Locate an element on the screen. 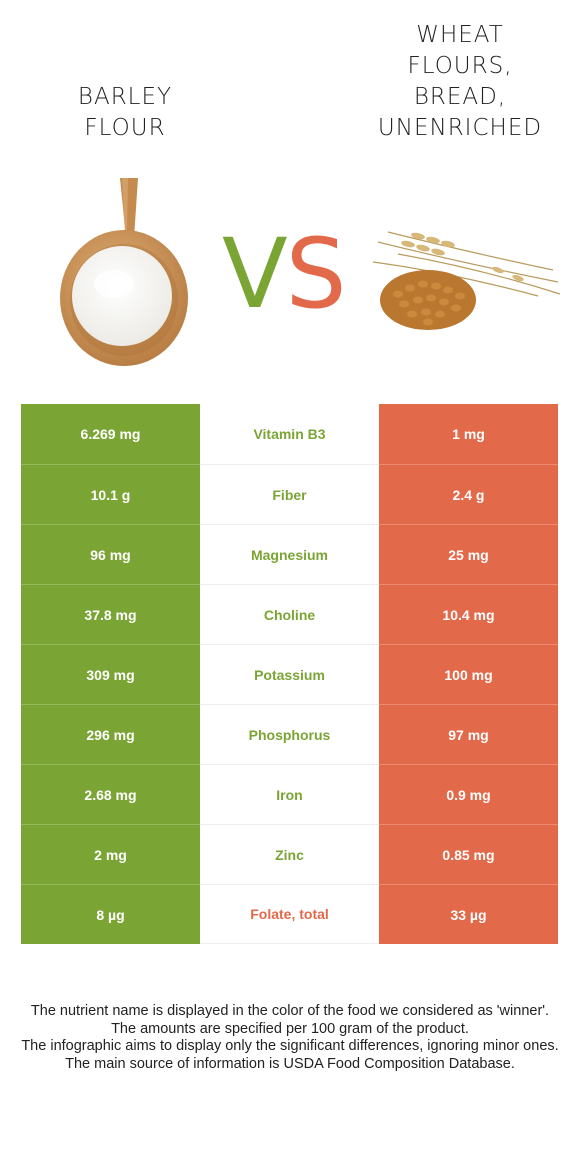 The height and width of the screenshot is (1174, 580). nutrient-name: Folate, total is located at coordinates (289, 914).